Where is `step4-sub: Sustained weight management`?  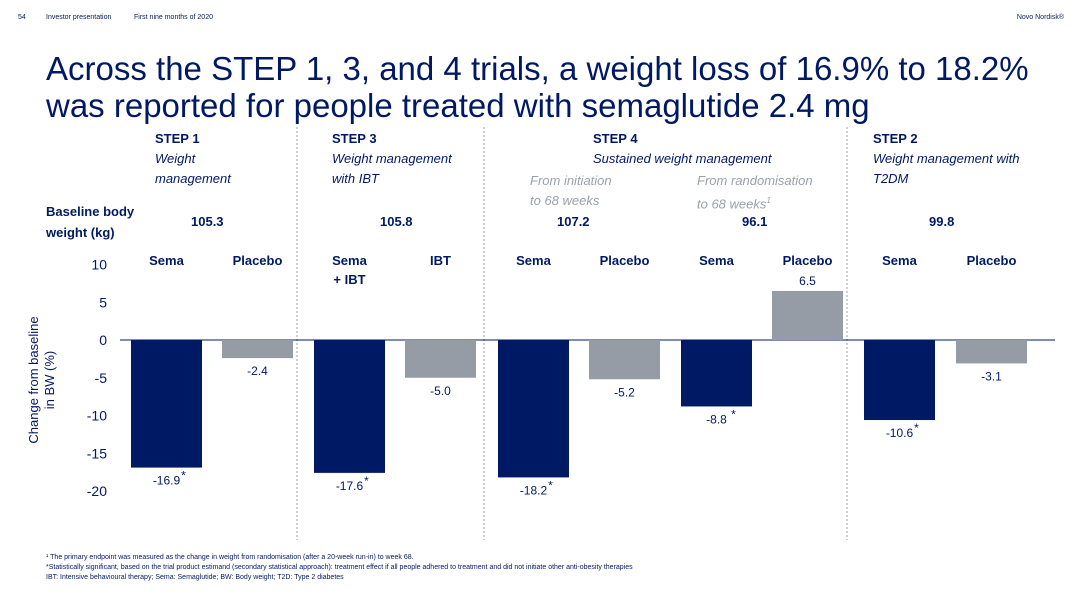
step4-sub: Sustained weight management is located at coordinates (682, 158).